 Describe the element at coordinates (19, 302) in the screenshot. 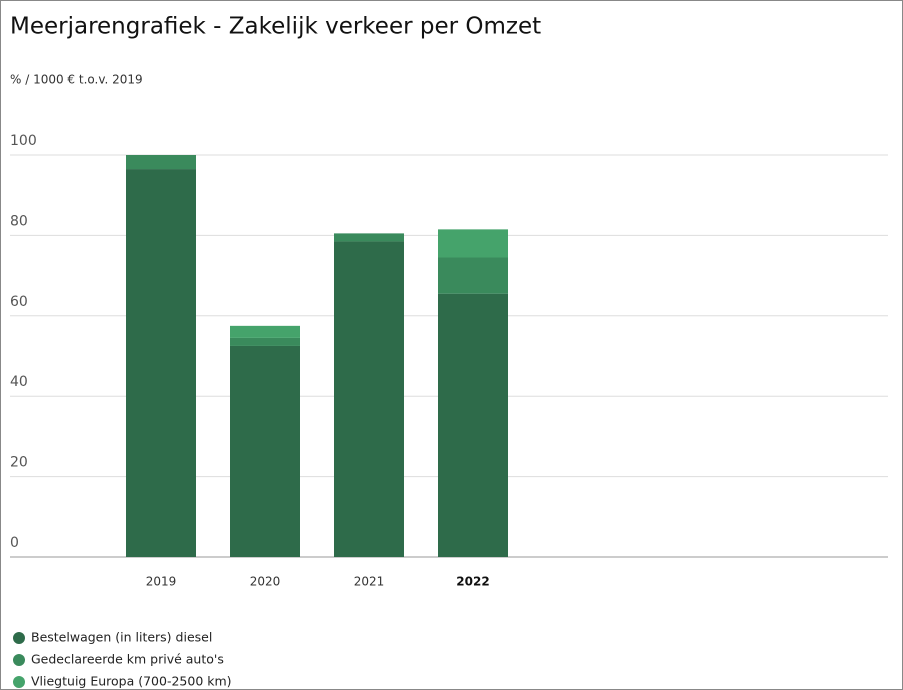

I see `y-tick-label: 60` at that location.